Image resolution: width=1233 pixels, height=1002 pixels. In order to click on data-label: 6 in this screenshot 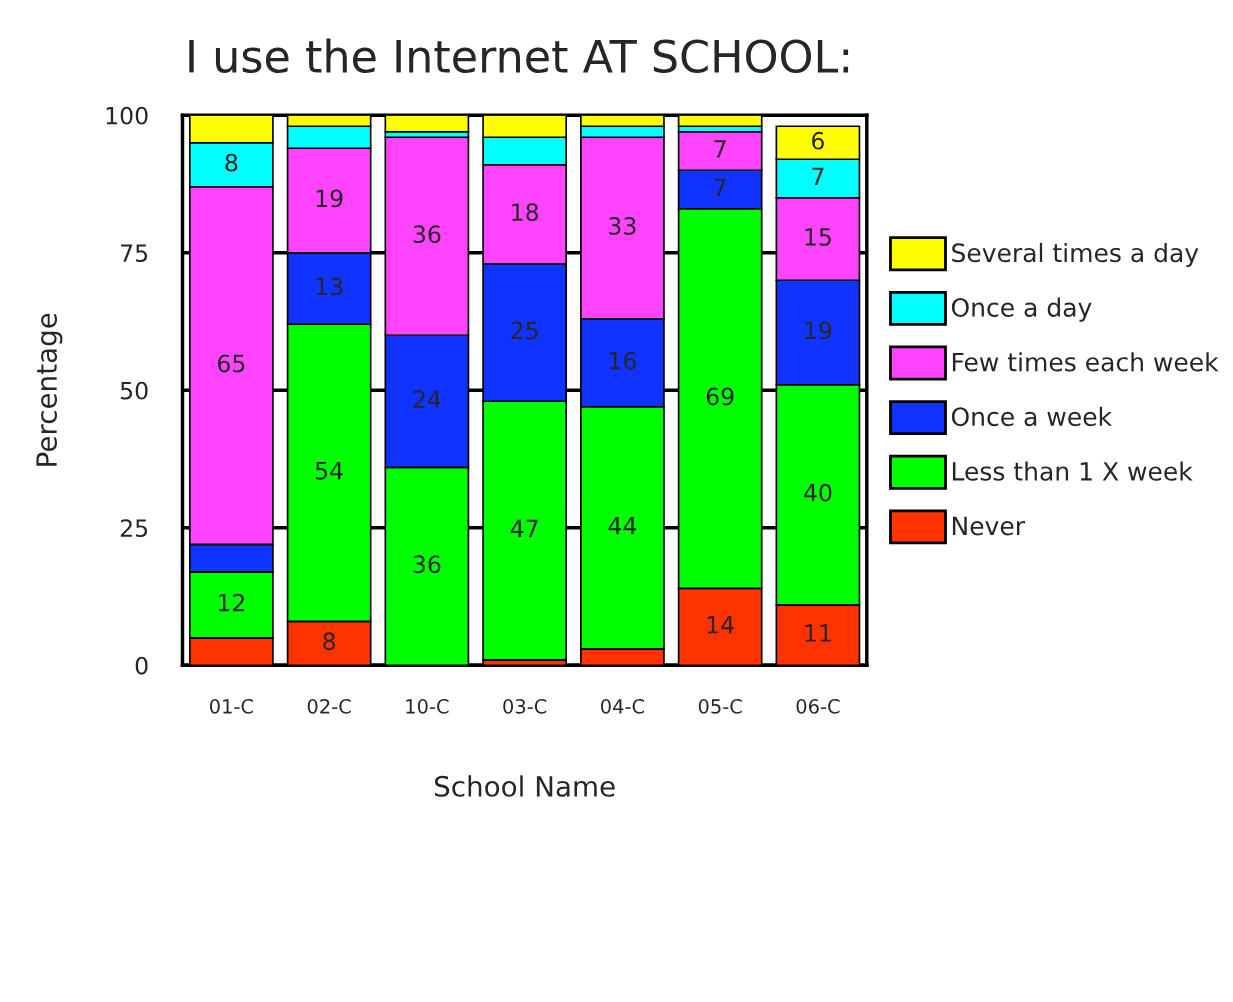, I will do `click(818, 140)`.